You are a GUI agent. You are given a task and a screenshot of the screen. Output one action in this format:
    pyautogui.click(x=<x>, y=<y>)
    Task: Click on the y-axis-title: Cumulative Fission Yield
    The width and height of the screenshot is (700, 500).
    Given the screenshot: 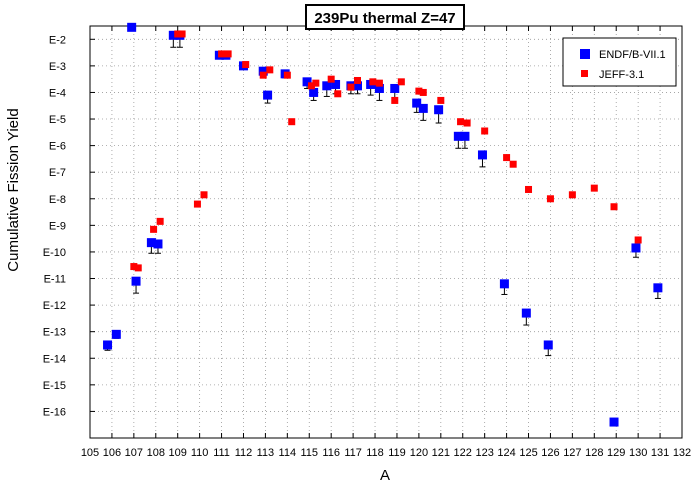 What is the action you would take?
    pyautogui.click(x=13, y=189)
    